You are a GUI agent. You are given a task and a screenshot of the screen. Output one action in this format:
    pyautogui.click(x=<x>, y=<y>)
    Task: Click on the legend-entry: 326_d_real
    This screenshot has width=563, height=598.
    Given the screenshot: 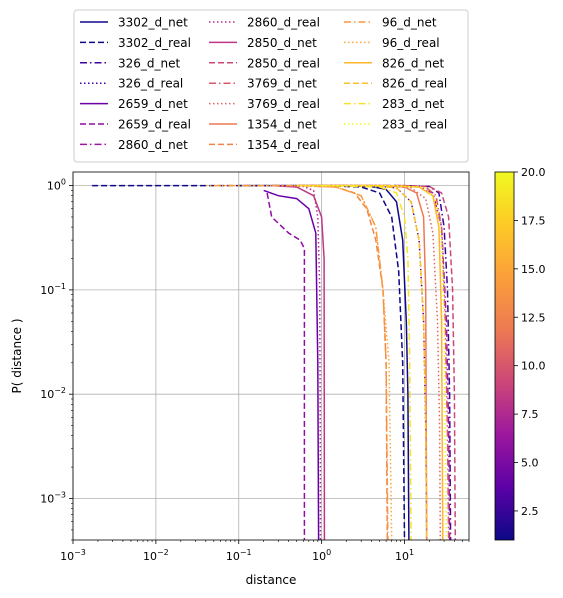 What is the action you would take?
    pyautogui.click(x=131, y=84)
    